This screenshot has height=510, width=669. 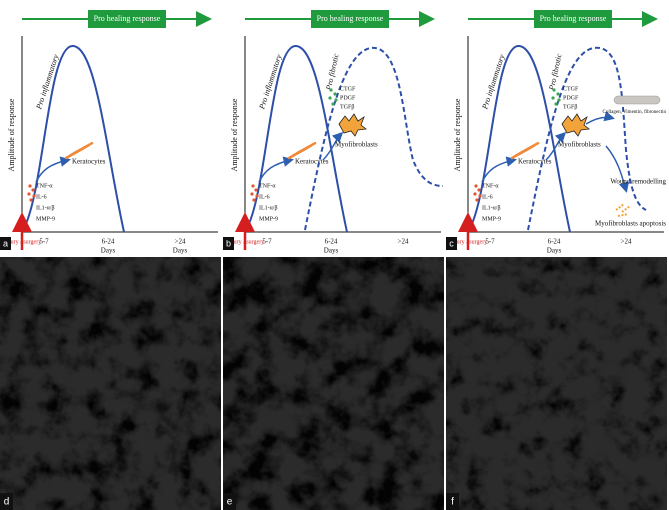 I want to click on panel-label: c, so click(x=451, y=243).